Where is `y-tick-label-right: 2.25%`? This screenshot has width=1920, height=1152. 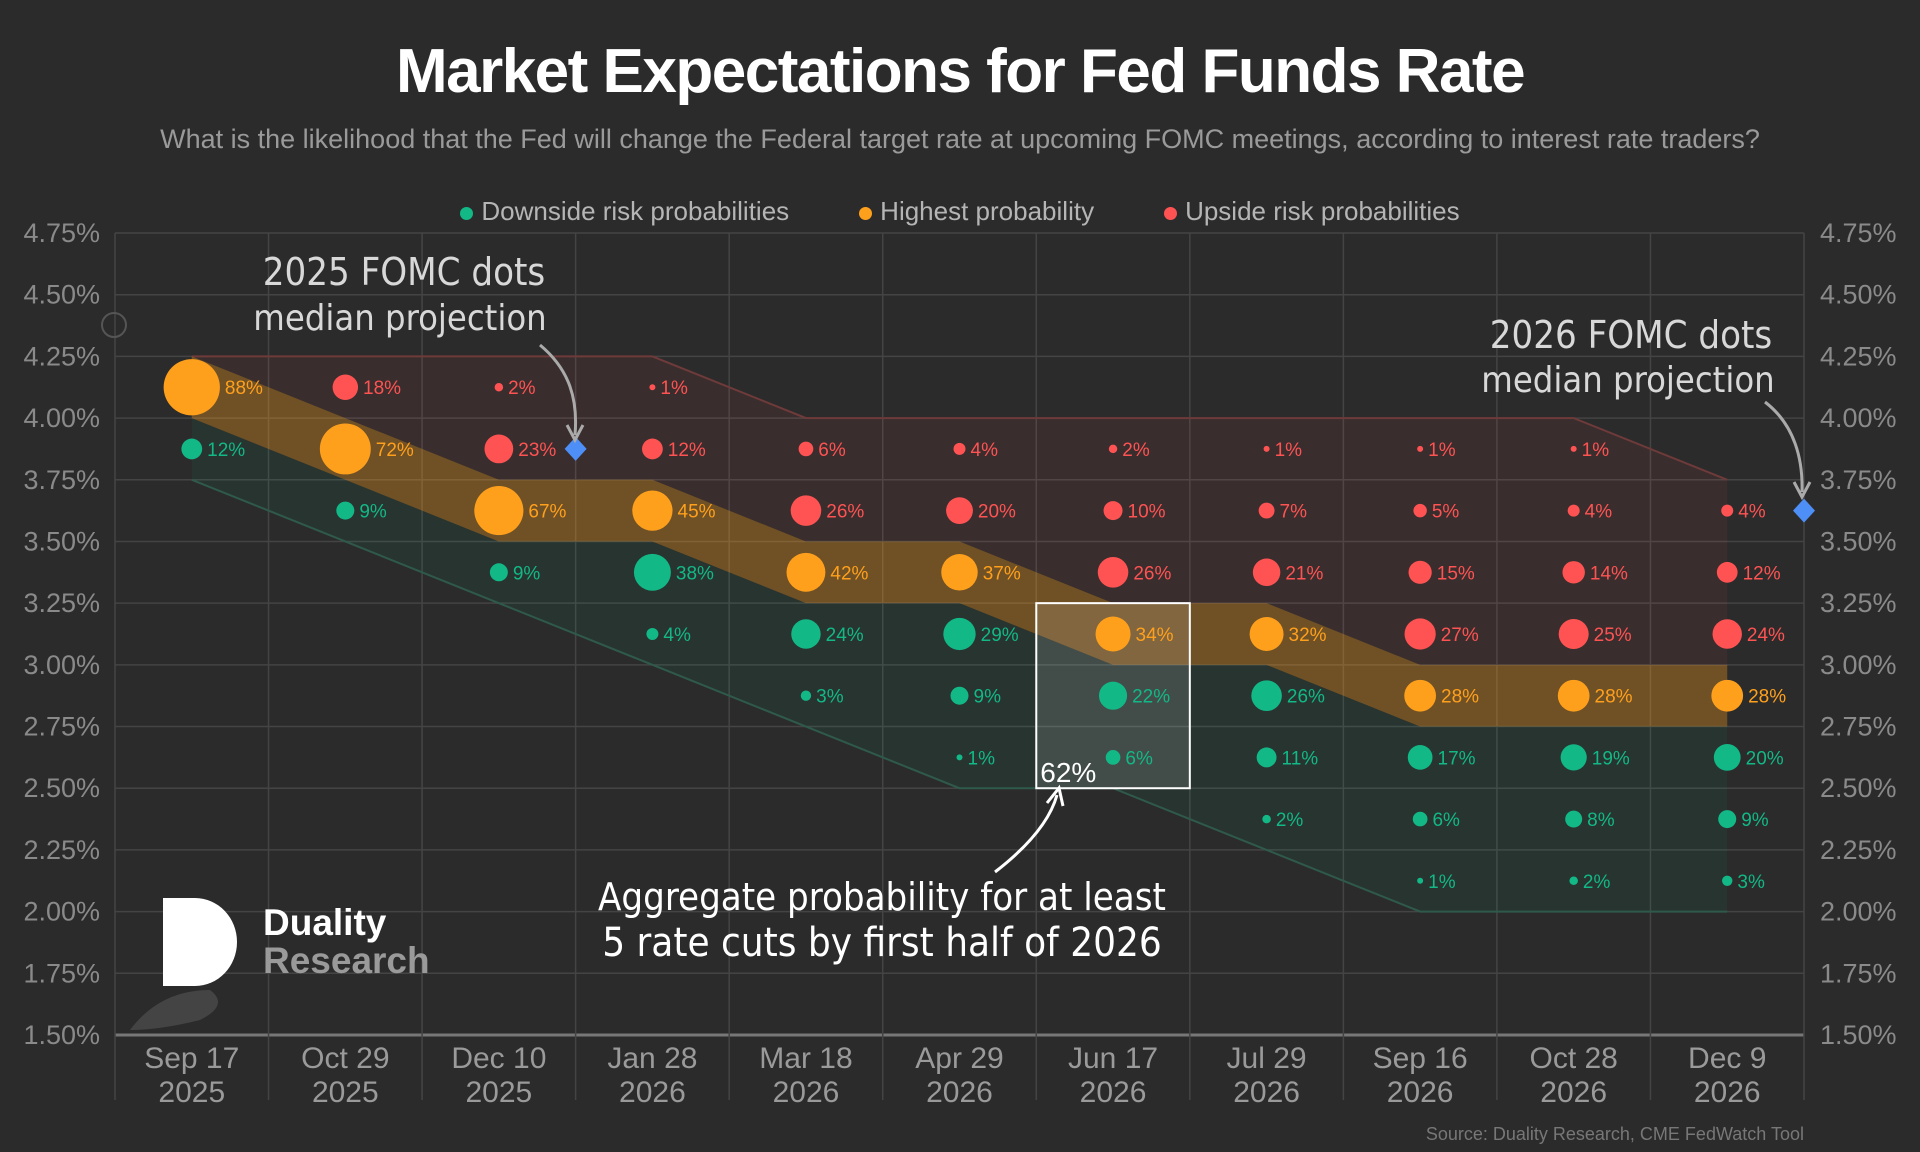
y-tick-label-right: 2.25% is located at coordinates (1858, 850).